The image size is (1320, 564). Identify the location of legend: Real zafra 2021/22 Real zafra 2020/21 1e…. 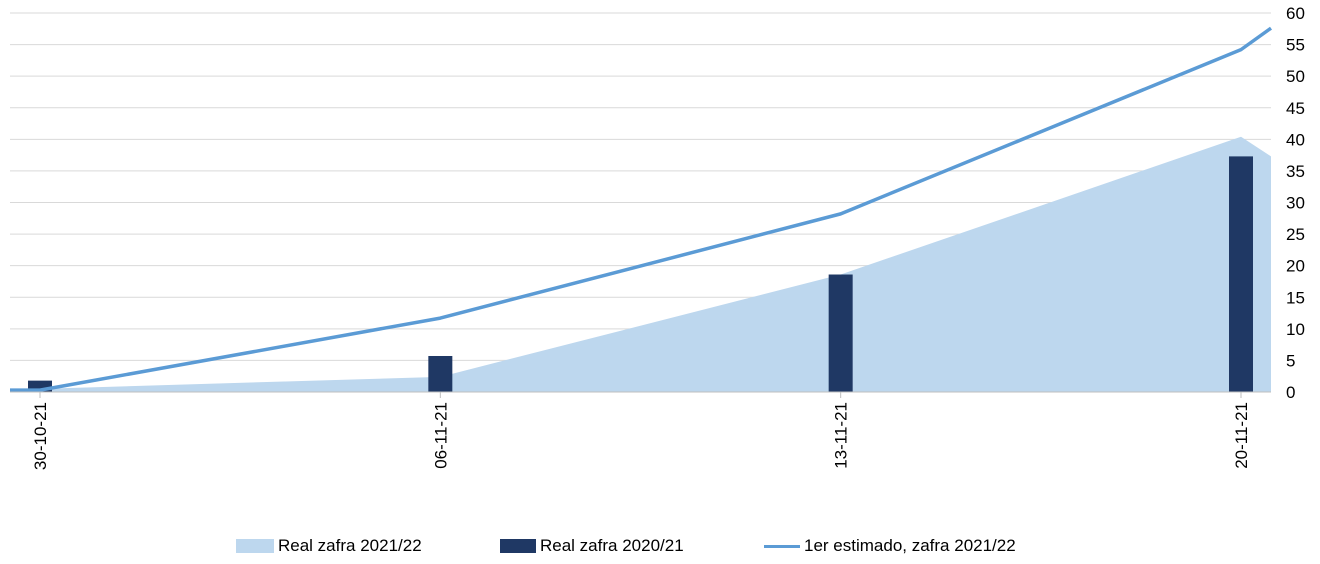
(660, 547).